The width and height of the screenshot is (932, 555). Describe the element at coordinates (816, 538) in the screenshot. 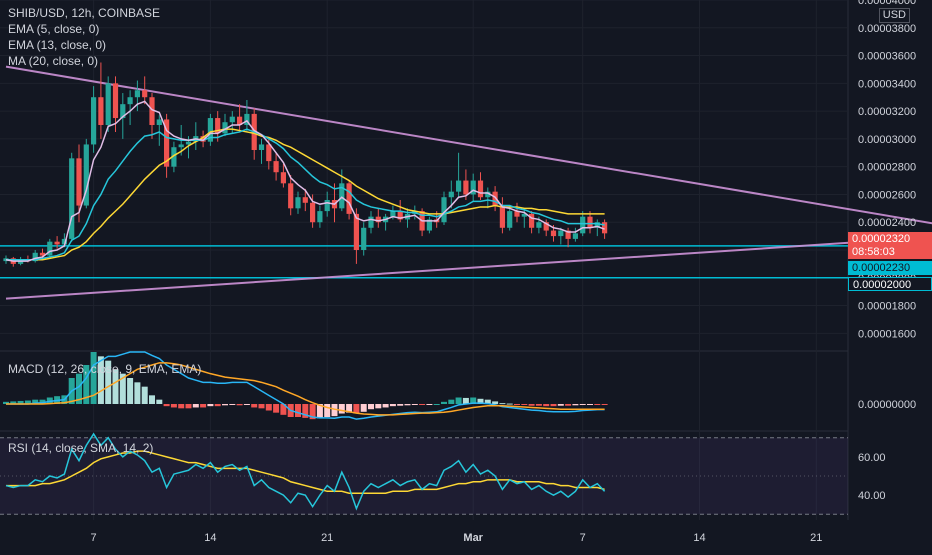

I see `time-tick-label: 21` at that location.